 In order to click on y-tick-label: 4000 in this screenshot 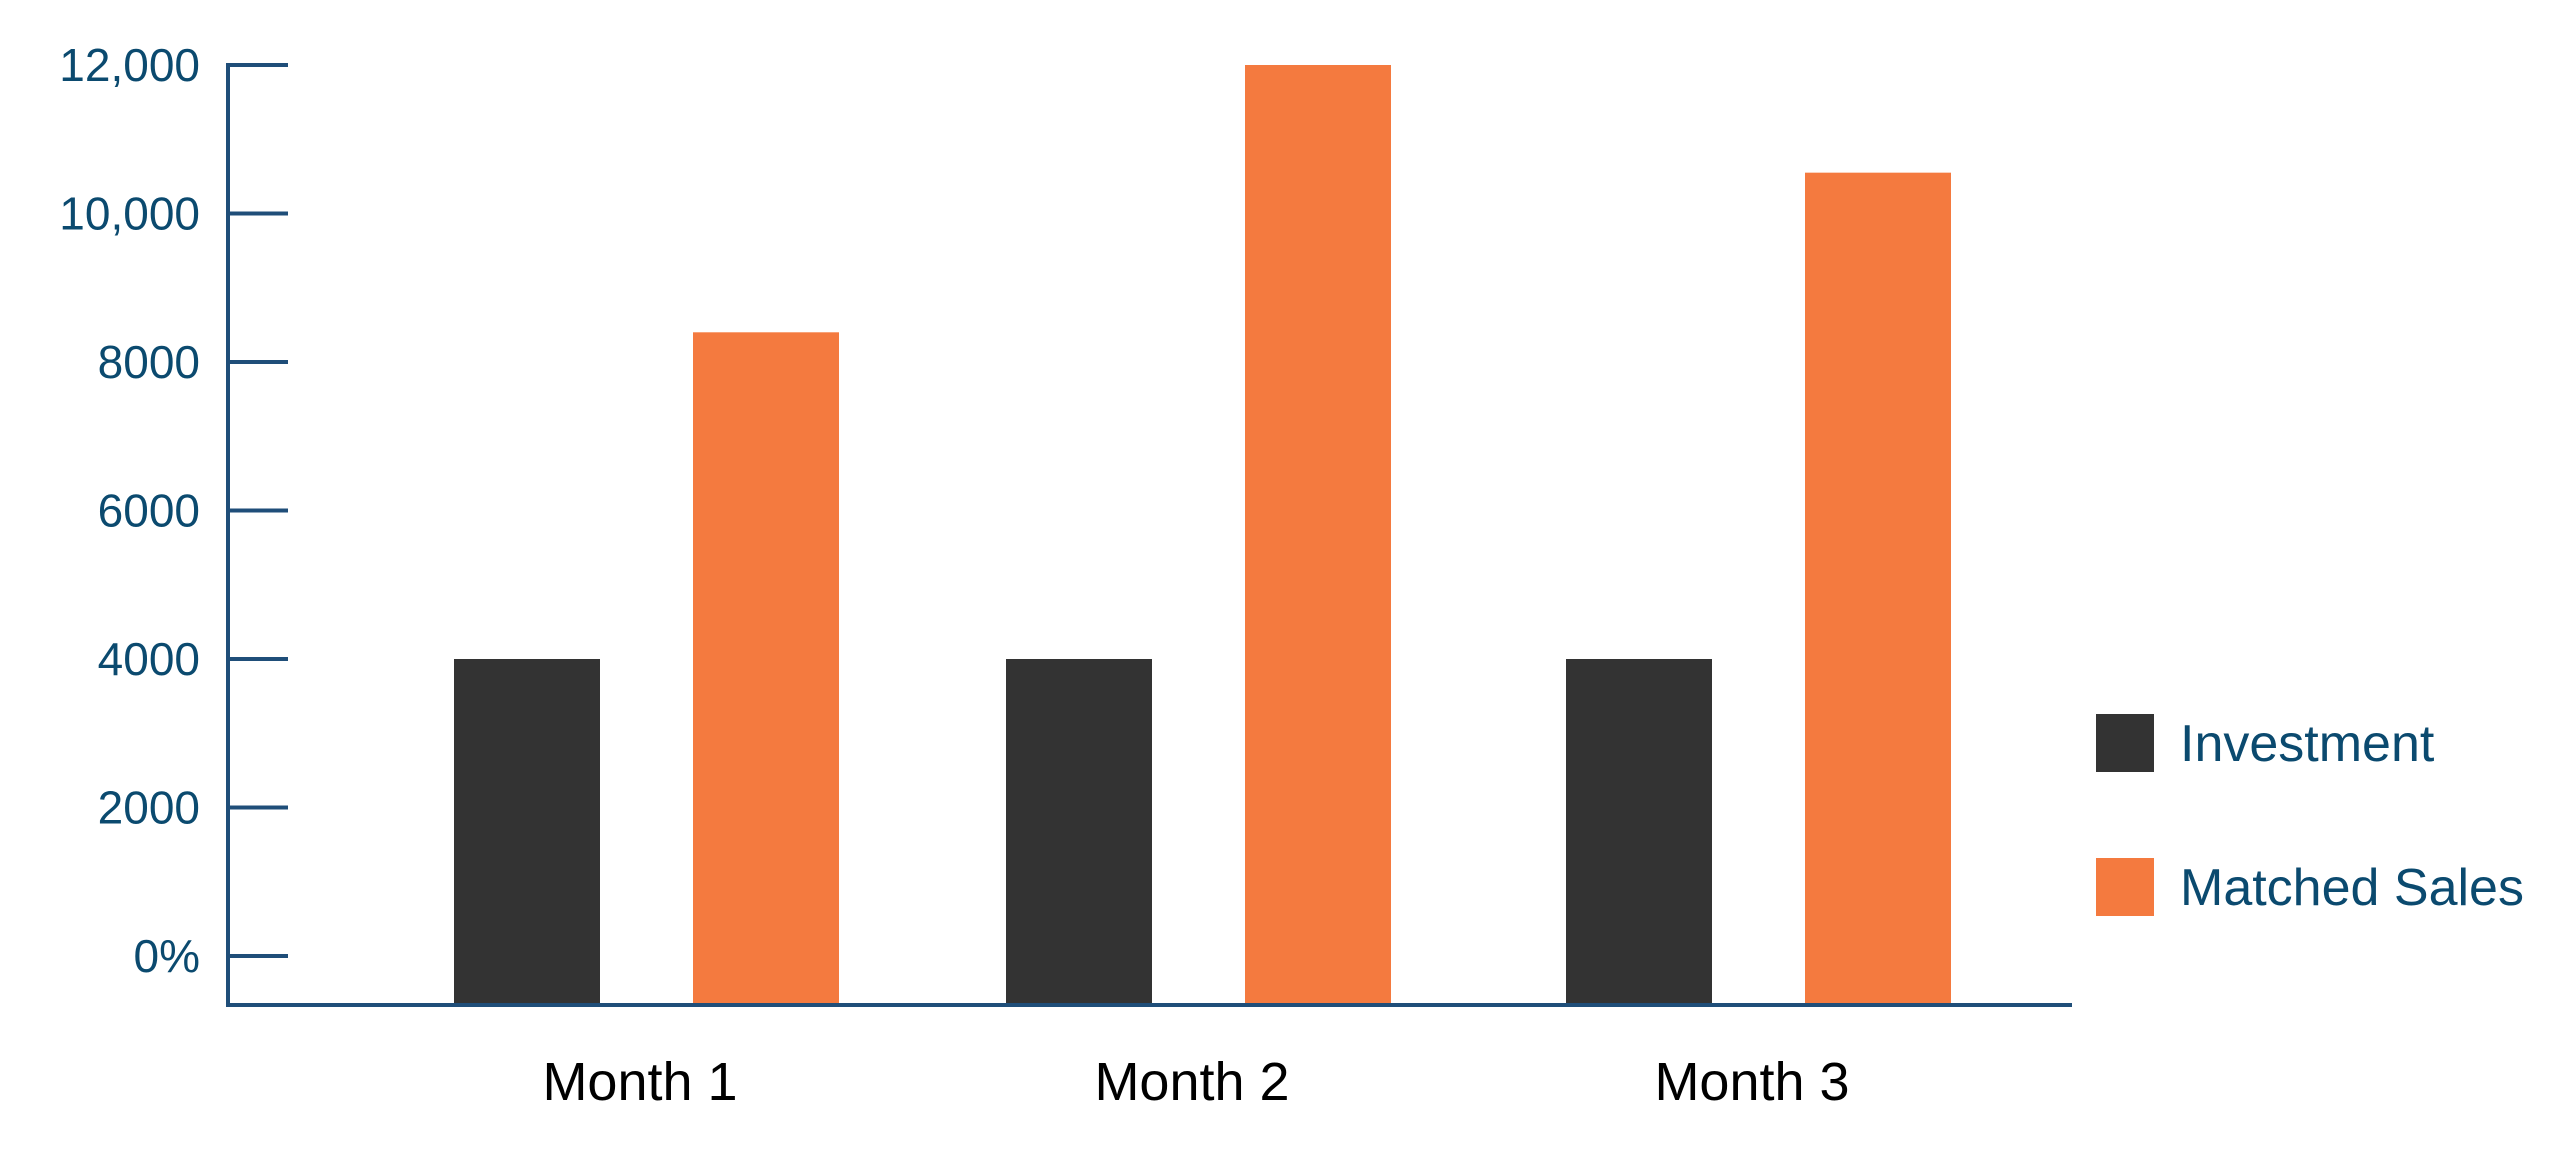, I will do `click(149, 659)`.